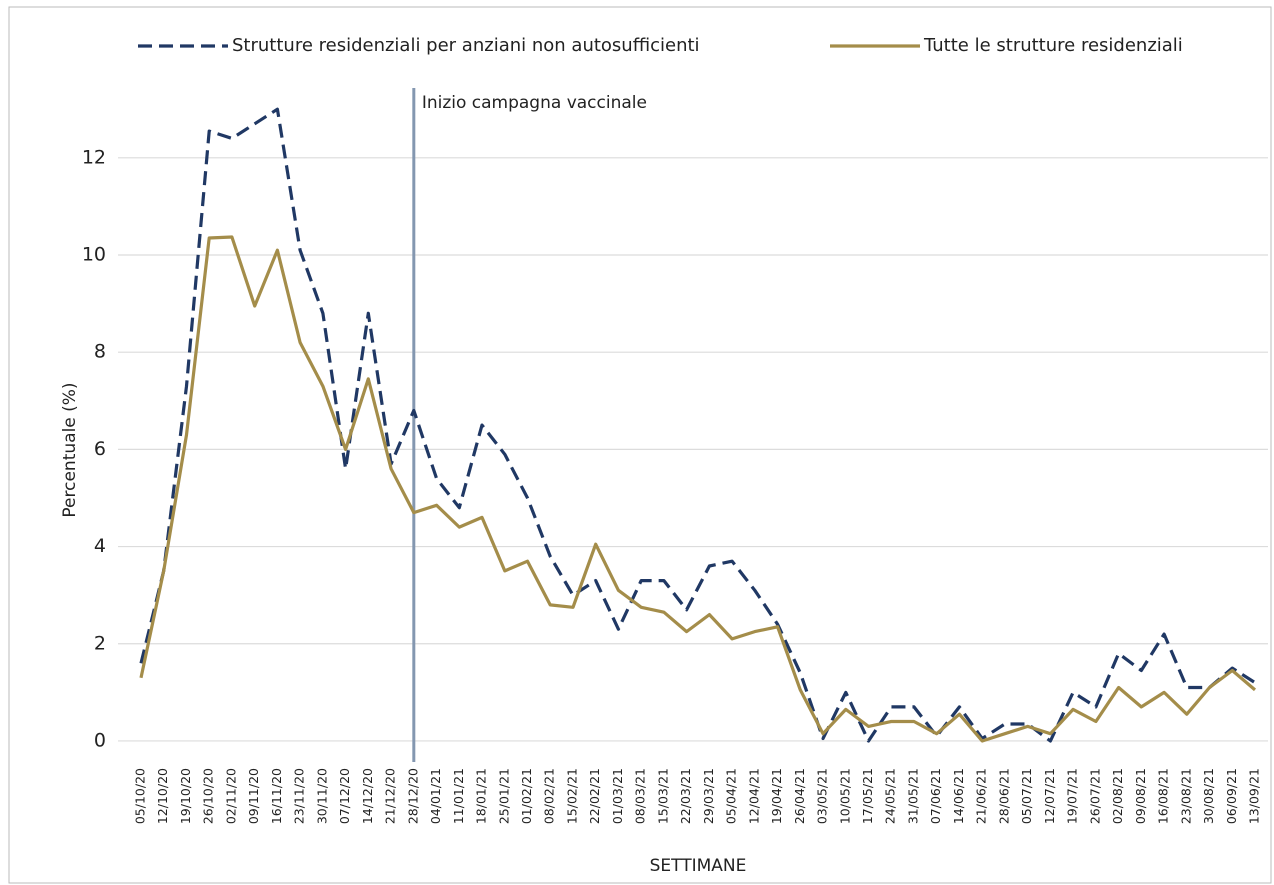 This screenshot has height=885, width=1274. Describe the element at coordinates (731, 796) in the screenshot. I see `x-tick-label: 05/04/21` at that location.